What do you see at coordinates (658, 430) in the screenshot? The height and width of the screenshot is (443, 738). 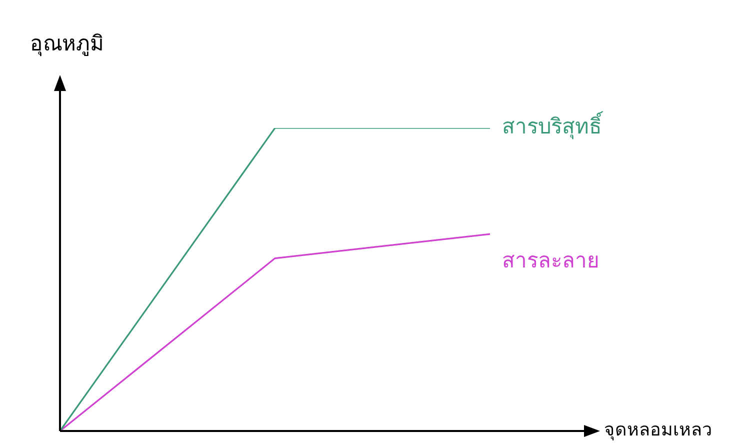 I see `x-axis-title: จุดหลอมเหลว` at bounding box center [658, 430].